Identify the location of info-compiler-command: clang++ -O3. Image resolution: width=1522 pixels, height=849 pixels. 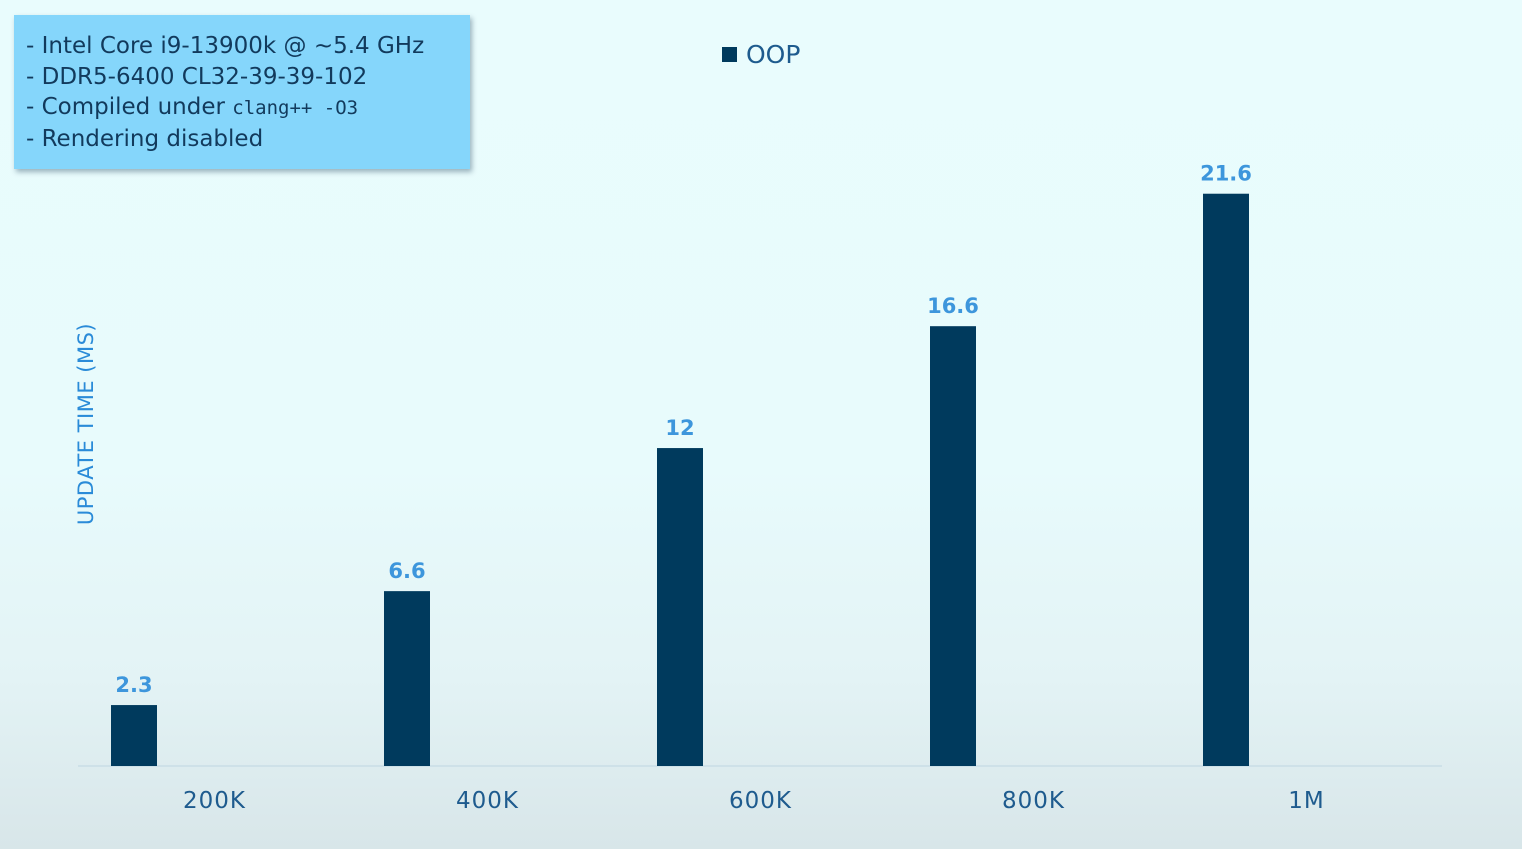
(295, 108).